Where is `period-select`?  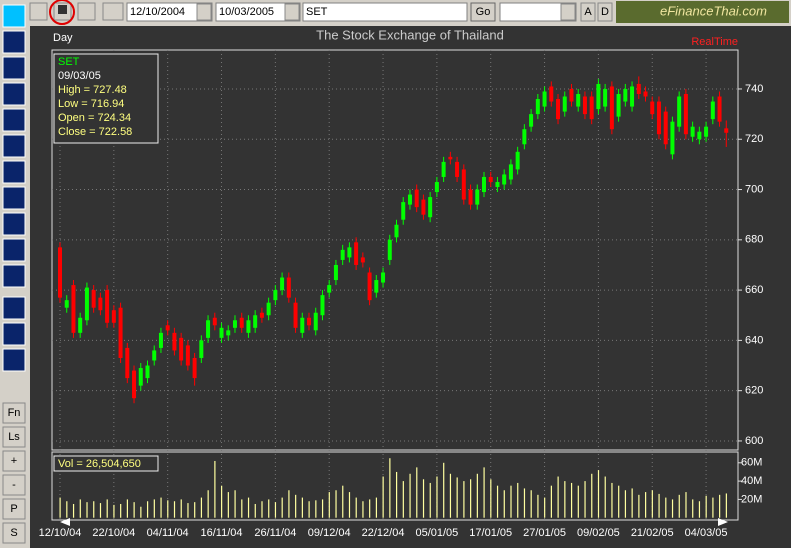 period-select is located at coordinates (538, 12).